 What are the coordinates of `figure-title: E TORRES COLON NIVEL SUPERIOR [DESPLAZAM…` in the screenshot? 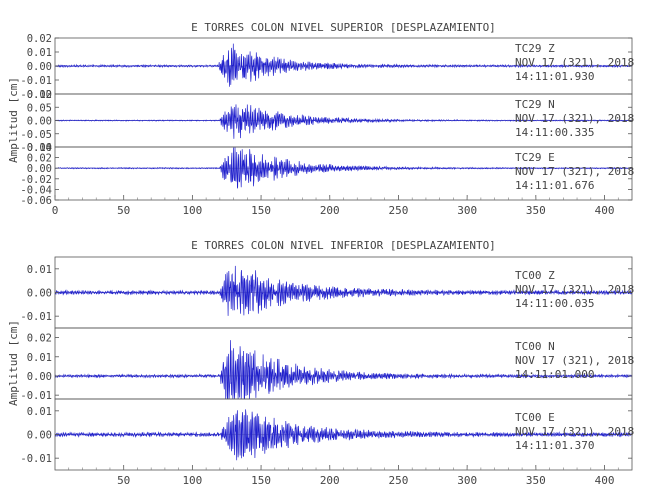 It's located at (343, 27).